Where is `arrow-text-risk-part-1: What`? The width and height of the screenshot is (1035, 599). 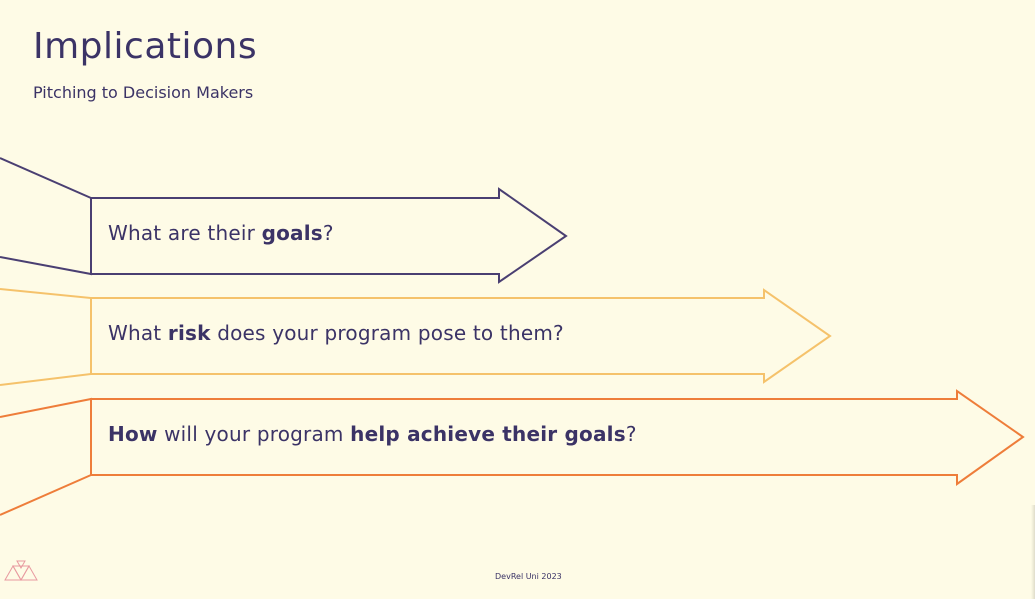
arrow-text-risk-part-1: What is located at coordinates (138, 333).